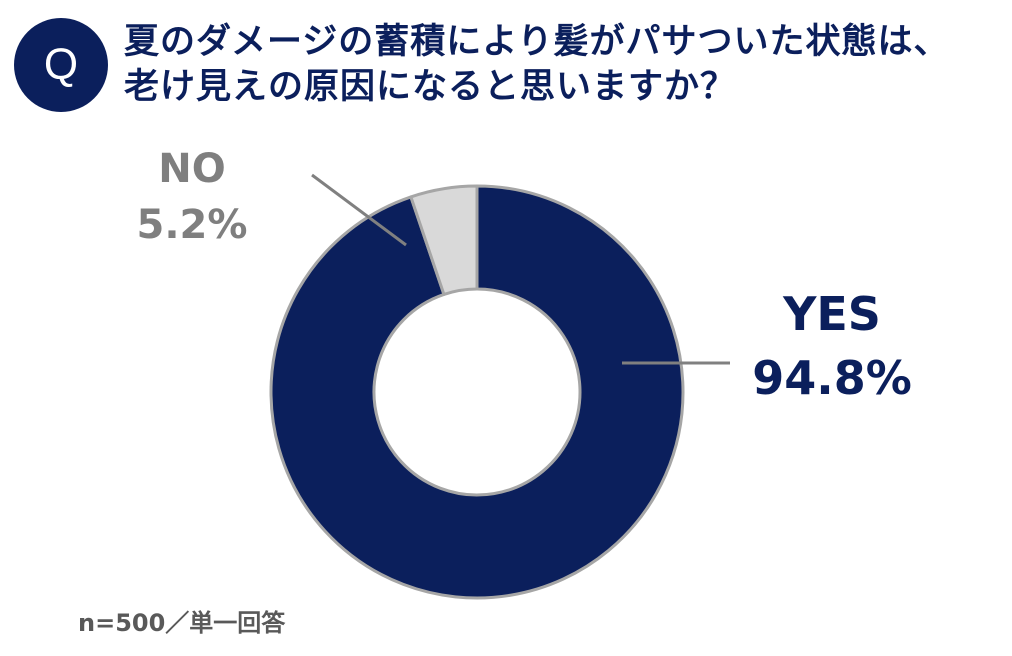 The height and width of the screenshot is (656, 1012). I want to click on sample-size-note: n=500／単一回答, so click(182, 623).